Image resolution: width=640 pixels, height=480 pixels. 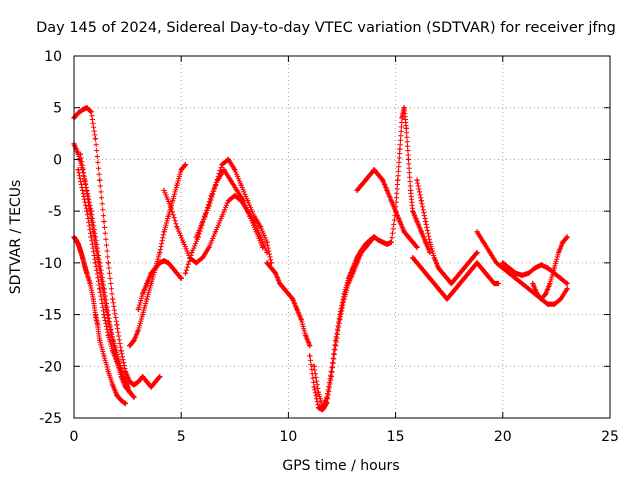 I want to click on y-tick-label: -10, so click(x=50, y=264).